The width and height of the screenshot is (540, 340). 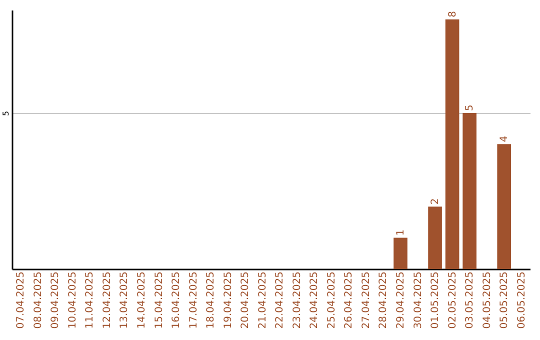 What do you see at coordinates (401, 300) in the screenshot?
I see `x-tick-label: 29.04.2025` at bounding box center [401, 300].